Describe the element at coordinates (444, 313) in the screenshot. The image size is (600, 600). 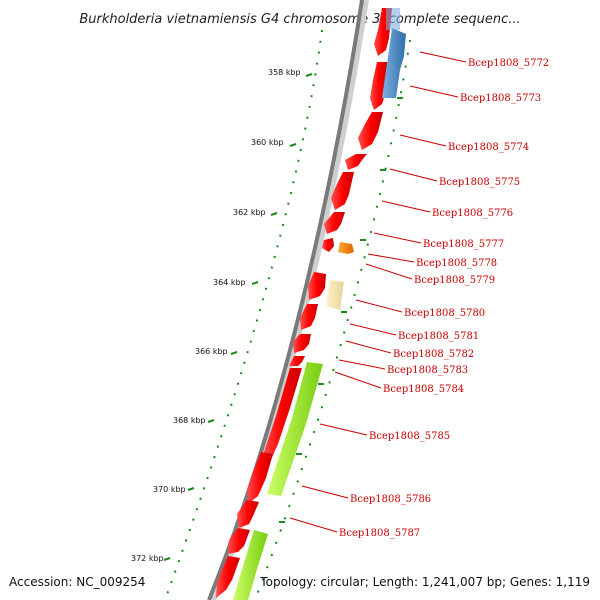
I see `gene-label: Bcep1808_5780` at that location.